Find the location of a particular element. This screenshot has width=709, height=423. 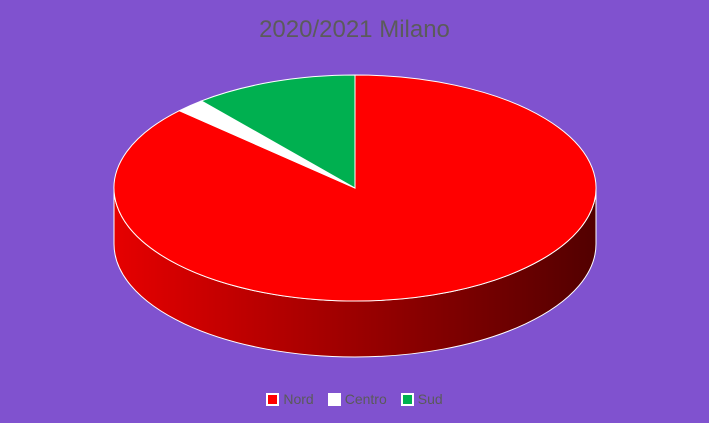

legend-label-centro: Centro is located at coordinates (365, 399).